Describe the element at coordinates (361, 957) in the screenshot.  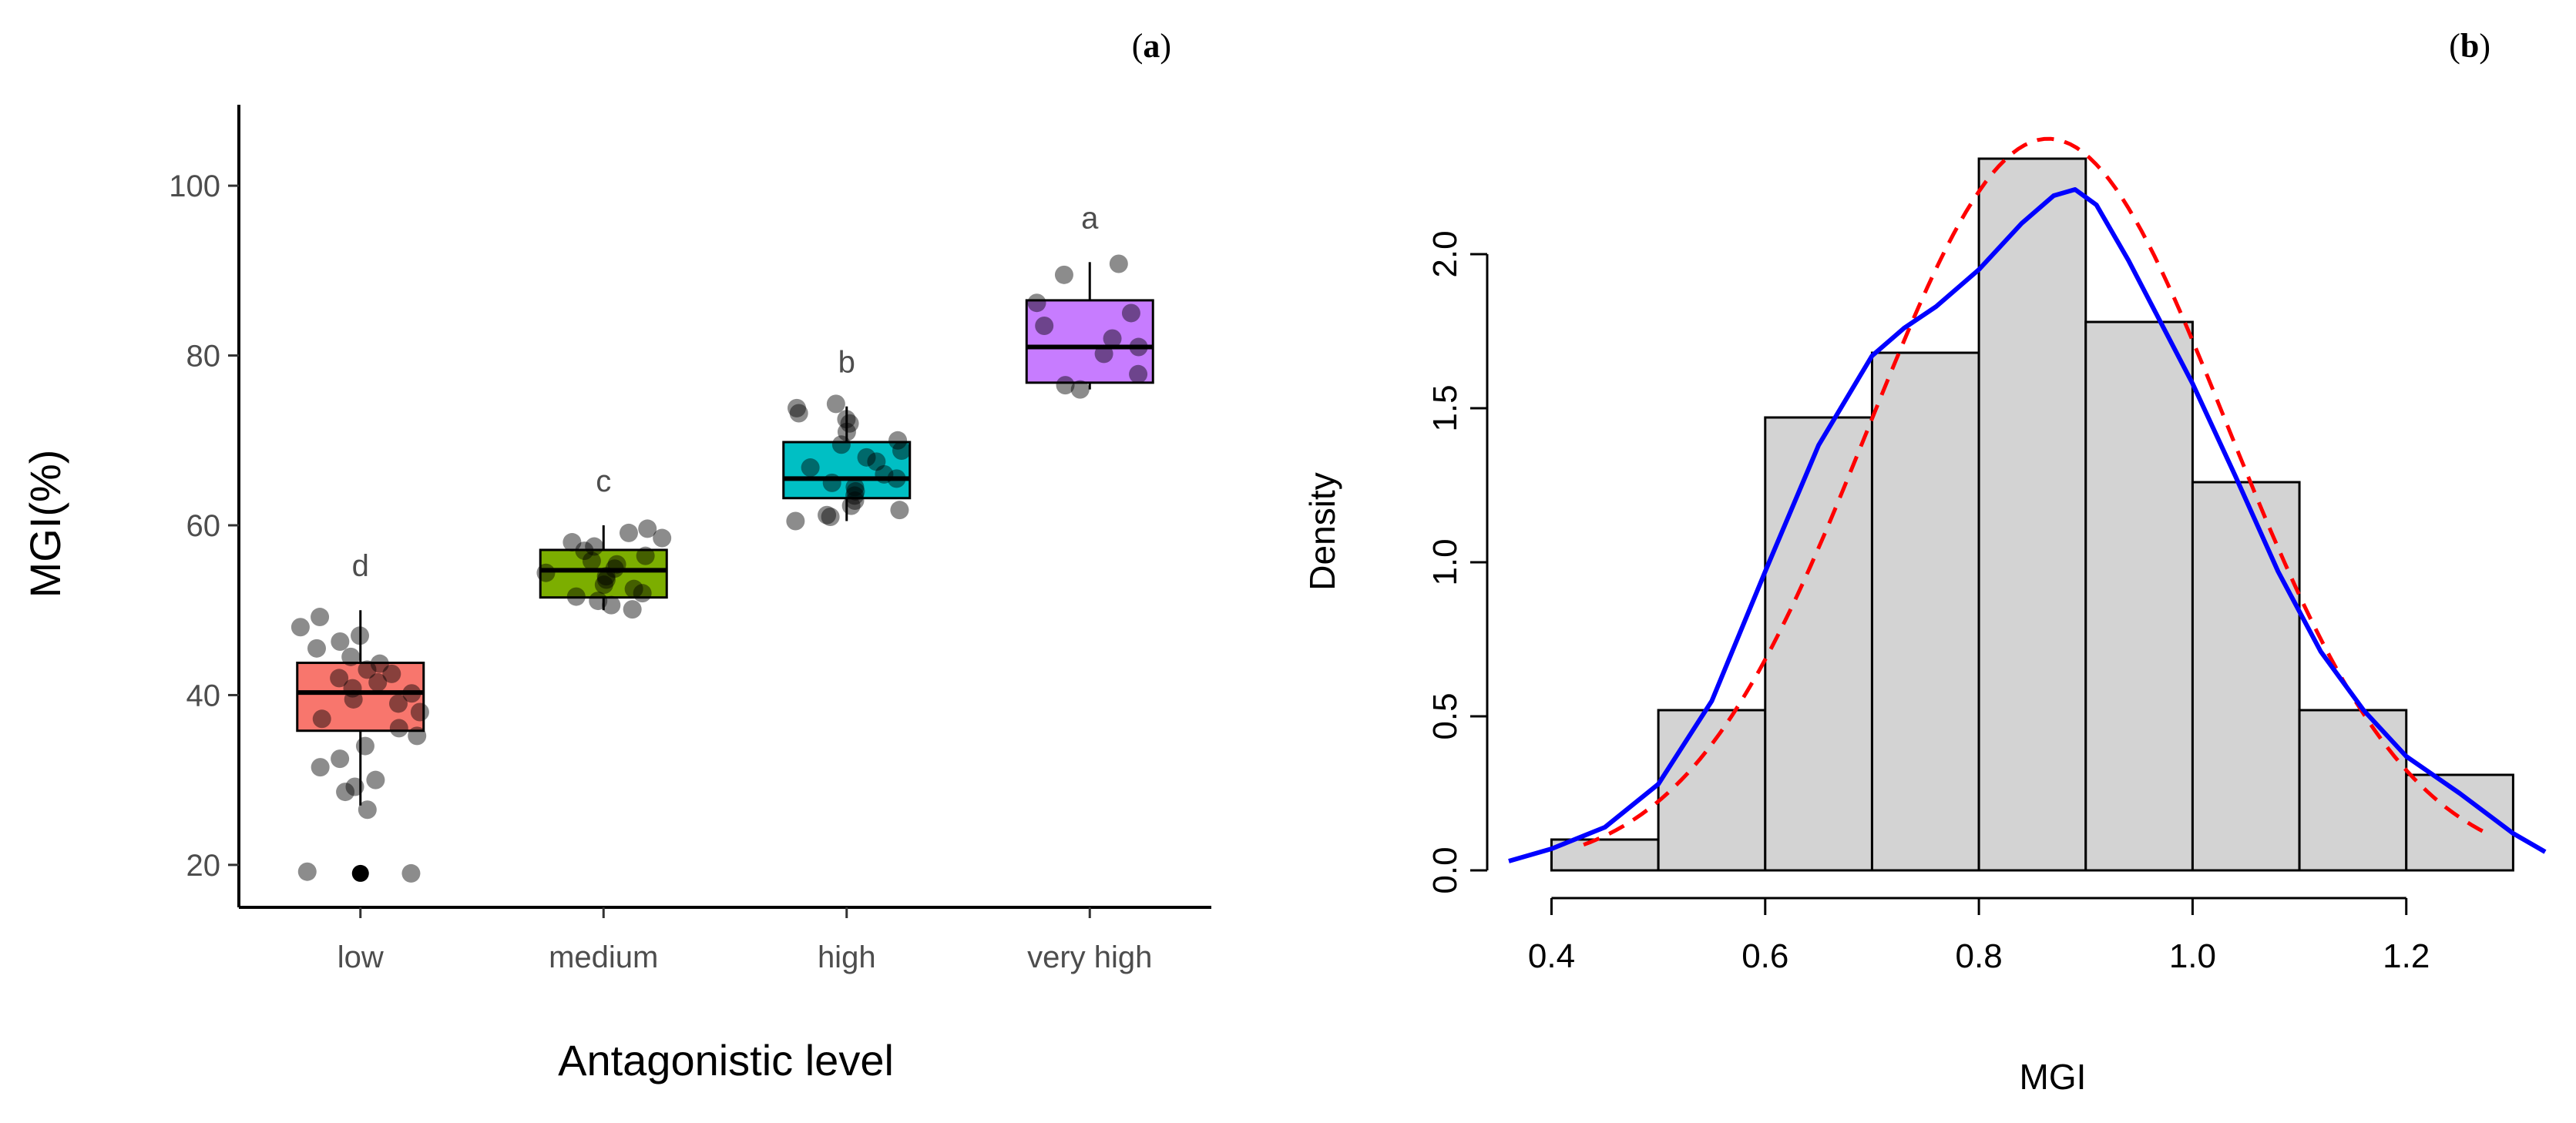
I see `x-tick-label-low: low` at that location.